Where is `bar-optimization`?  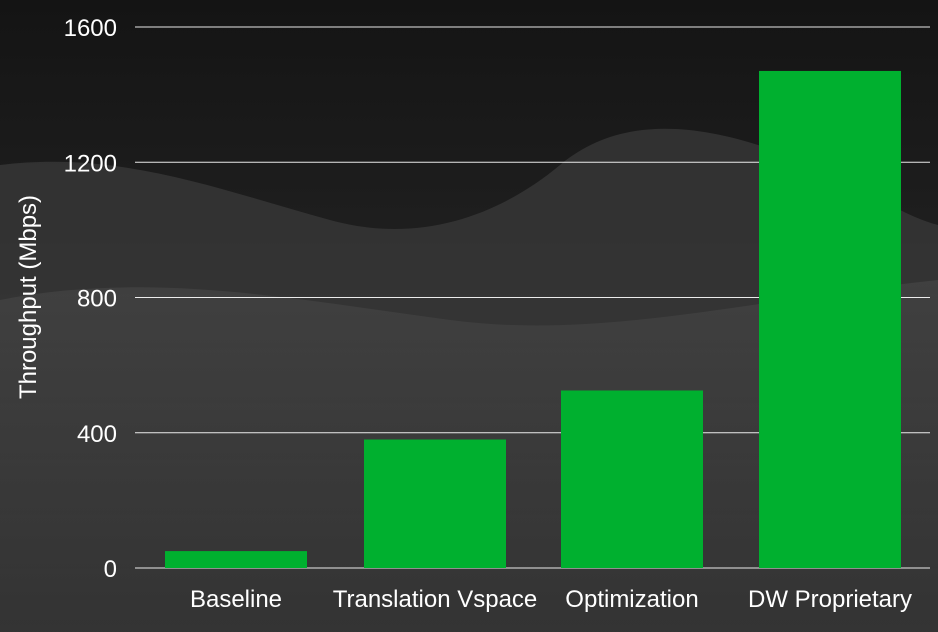
bar-optimization is located at coordinates (632, 479).